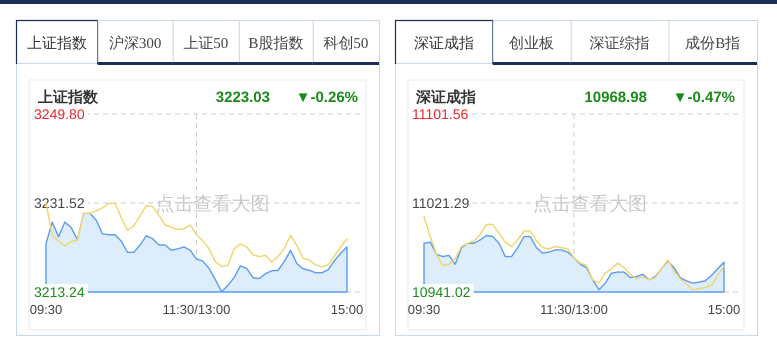  Describe the element at coordinates (205, 43) in the screenshot. I see `text: 上证50` at that location.